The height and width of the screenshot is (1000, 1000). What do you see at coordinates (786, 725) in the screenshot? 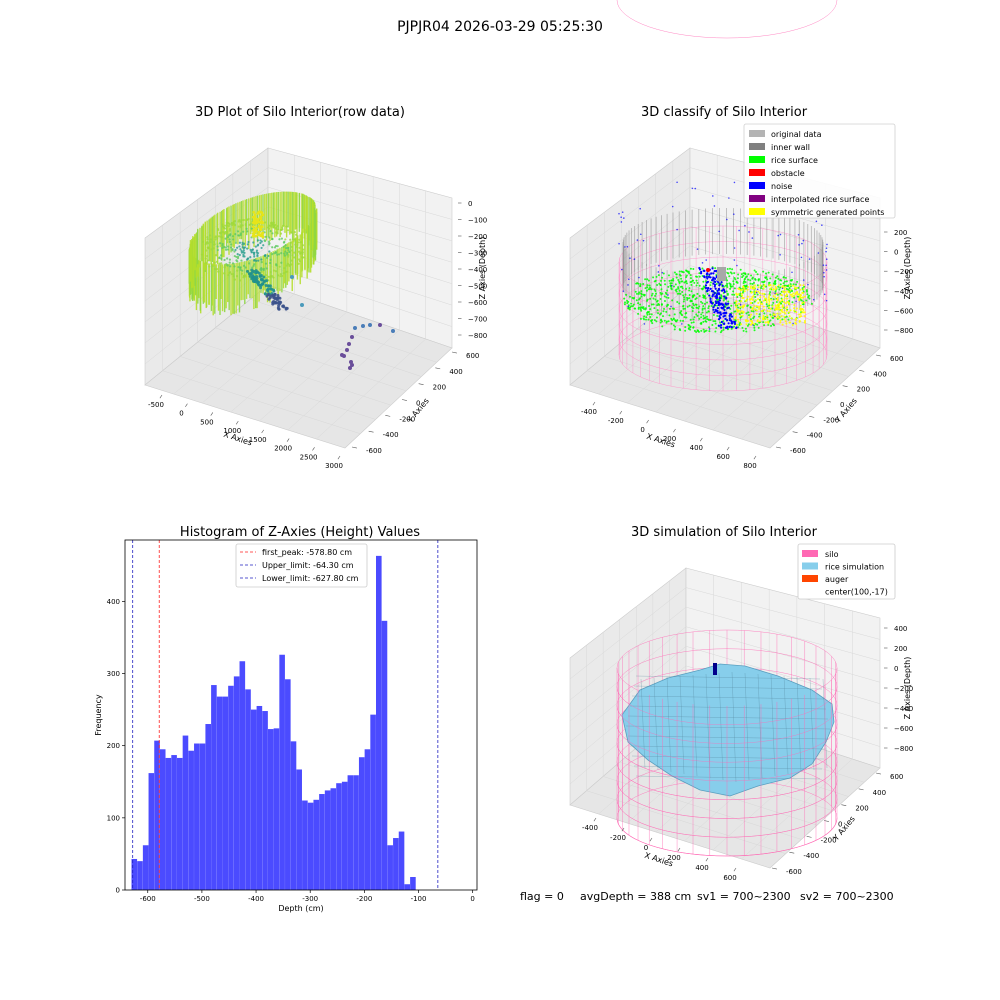
I see `surface-mesh-line` at bounding box center [786, 725].